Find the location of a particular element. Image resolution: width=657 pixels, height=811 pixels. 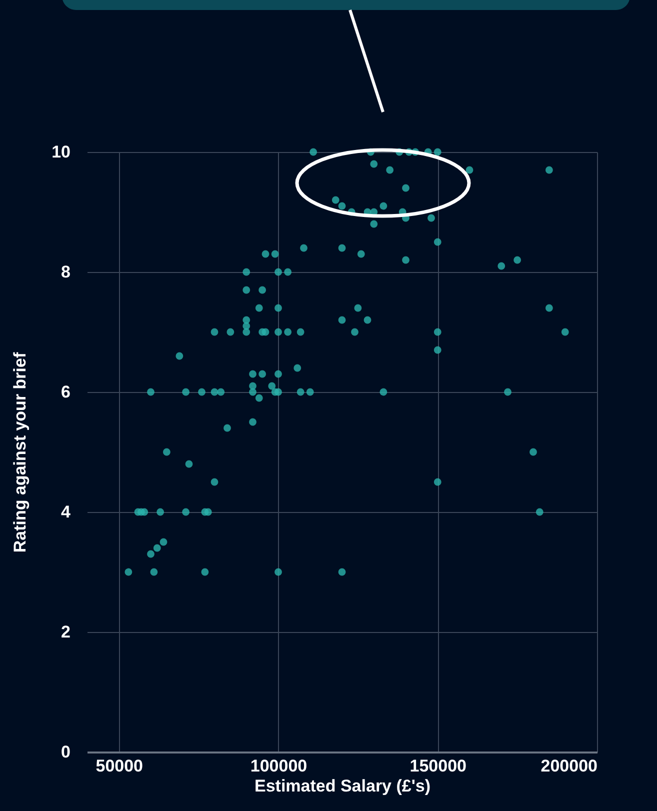

x-tick-label: 200000 is located at coordinates (569, 766).